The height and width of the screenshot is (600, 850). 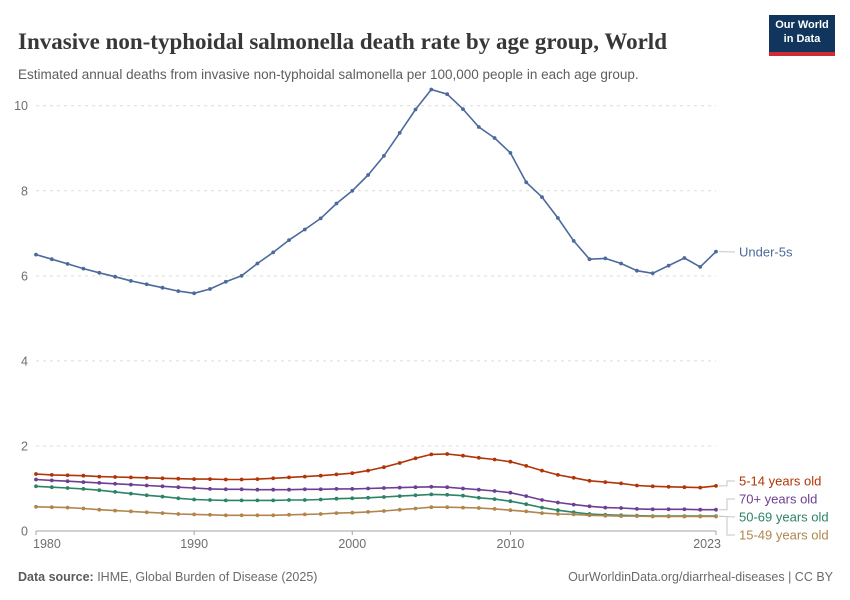 I want to click on data-point-5-14-years-old-2009, so click(x=494, y=459).